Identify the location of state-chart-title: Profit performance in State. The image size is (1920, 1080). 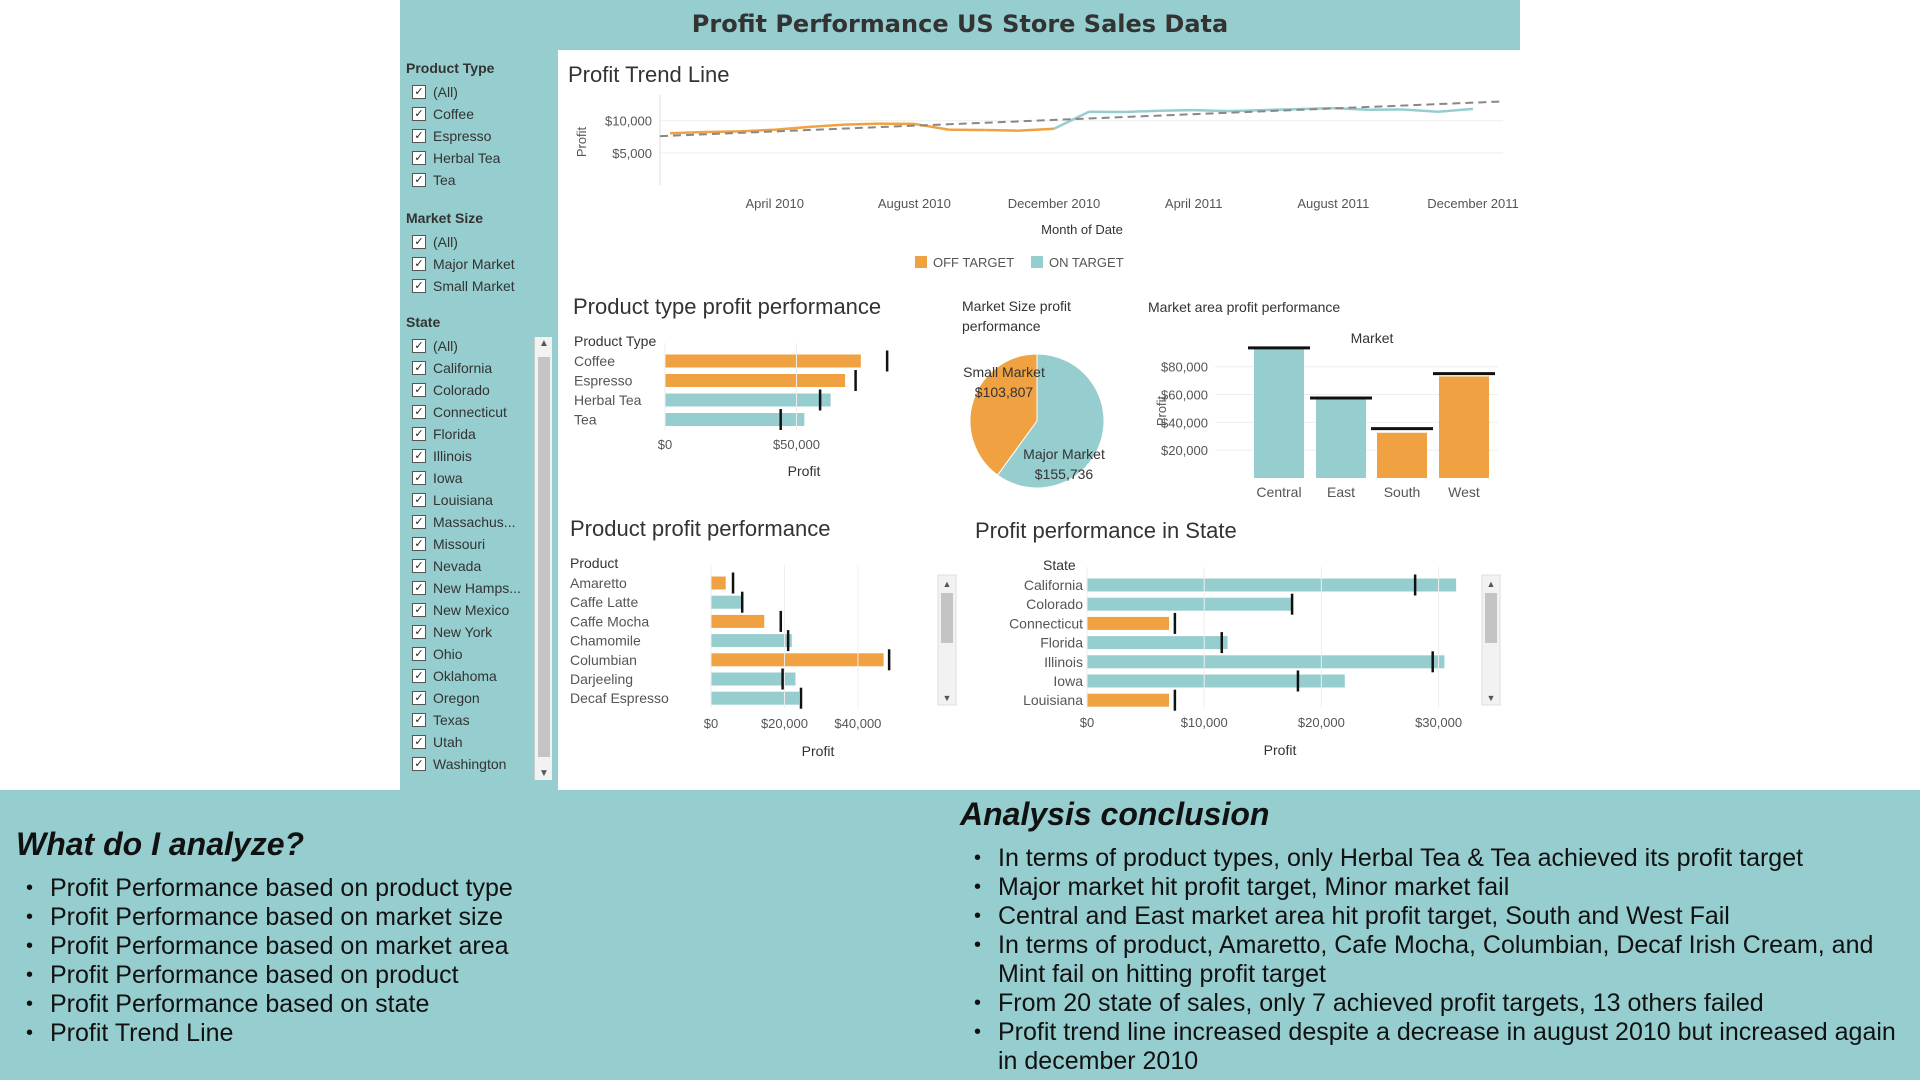
(1106, 530).